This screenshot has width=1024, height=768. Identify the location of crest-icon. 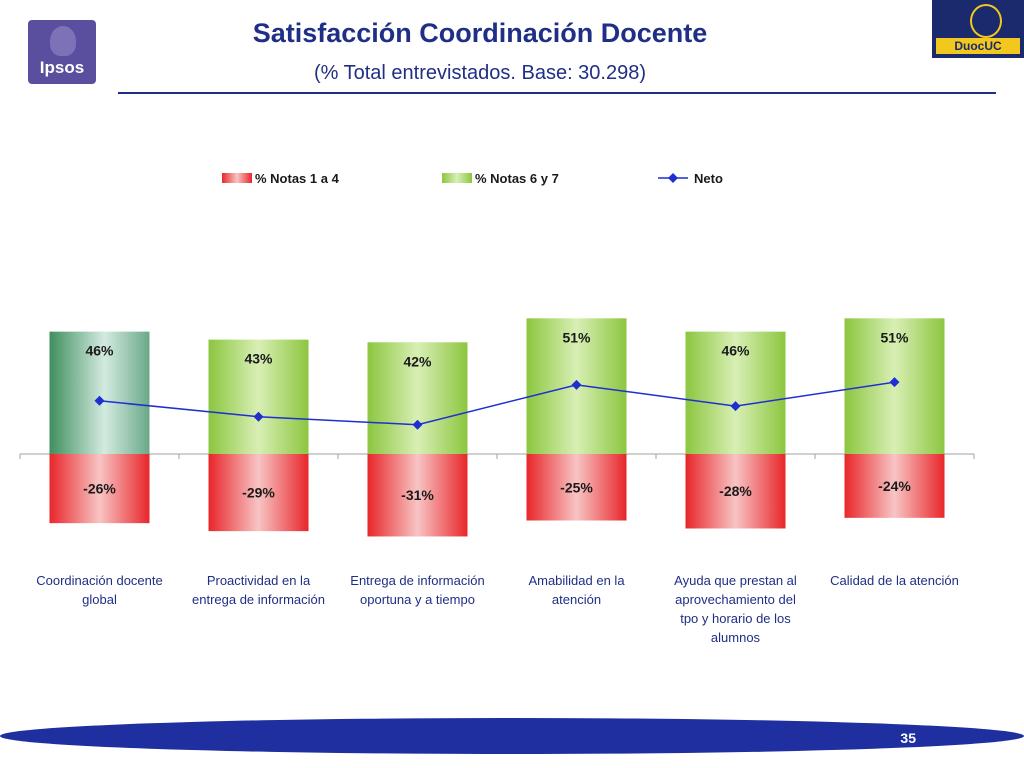
(986, 21).